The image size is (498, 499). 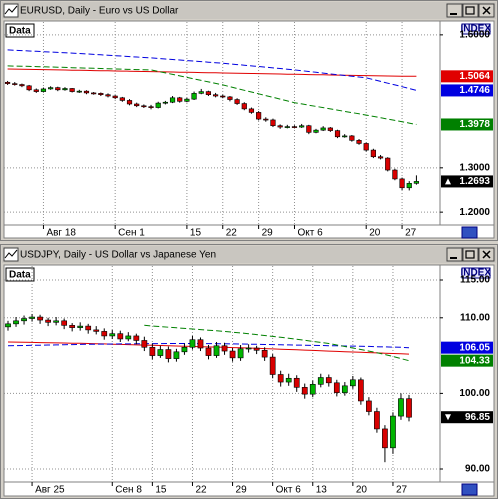 I want to click on x-tick-label: Авг 25, so click(x=50, y=490).